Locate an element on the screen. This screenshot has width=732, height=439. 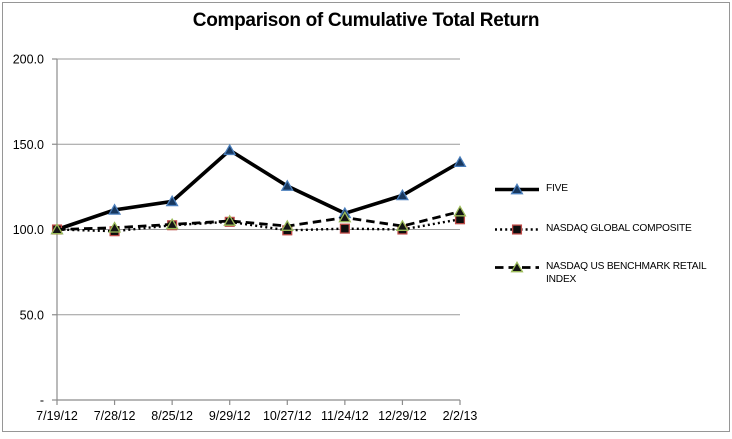
legend-label-nasdaq-us-benchmark-retail-index: NASDAQ US BENCHMARK RETAIL INDEX is located at coordinates (626, 273).